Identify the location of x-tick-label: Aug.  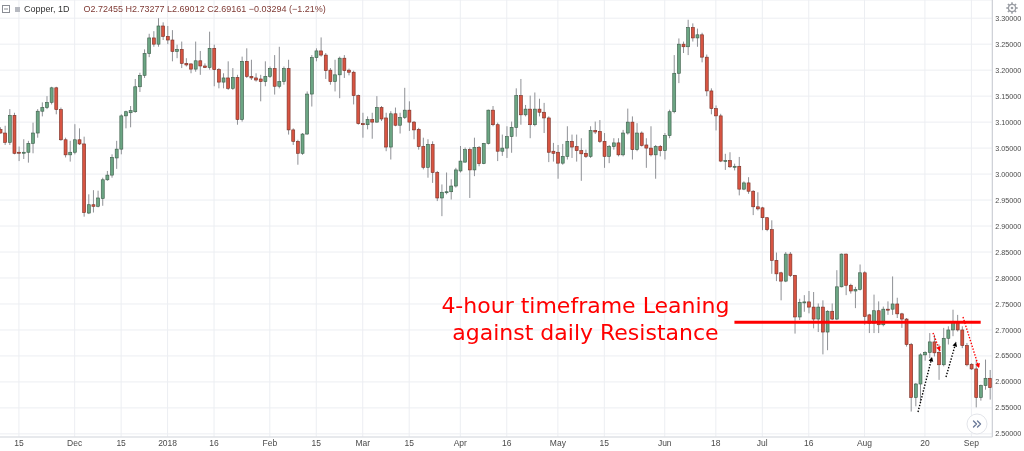
(864, 443).